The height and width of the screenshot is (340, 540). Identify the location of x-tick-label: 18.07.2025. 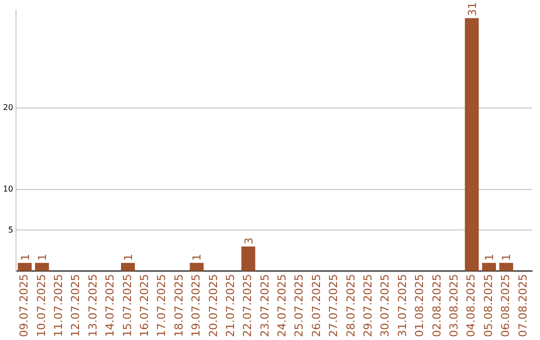
(179, 306).